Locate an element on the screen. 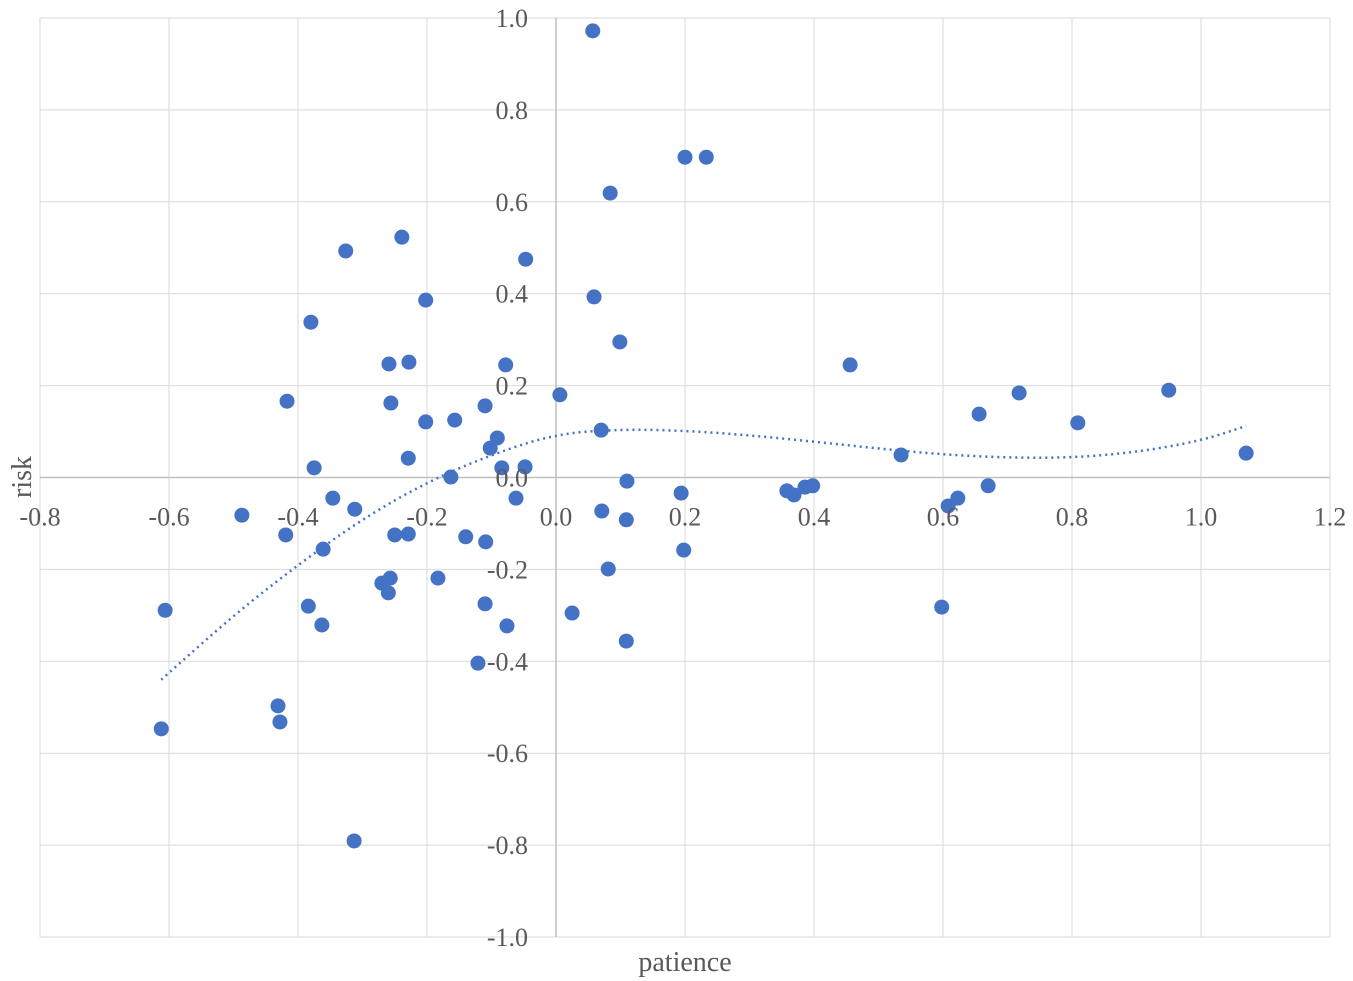 The width and height of the screenshot is (1353, 981). x-tick-labels: -0.8 -0.6 -0.4 -0.2 0.0 0.2 0.4 0.6 0.8 1.0 1.2 is located at coordinates (682, 517).